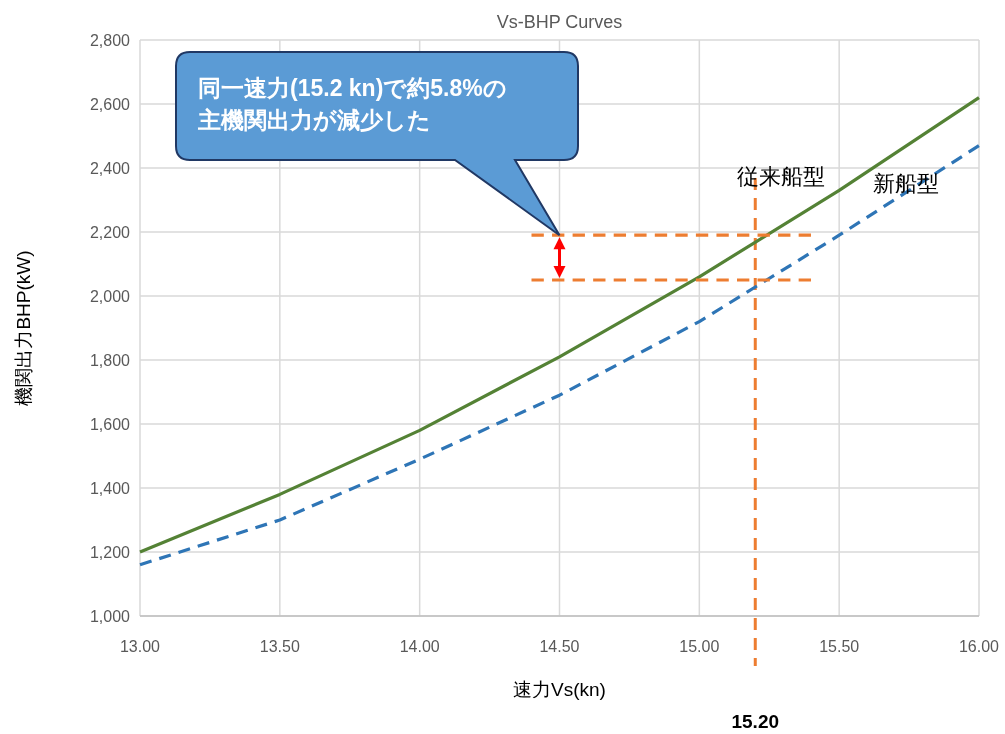 The image size is (1005, 734). Describe the element at coordinates (110, 552) in the screenshot. I see `y-tick-label: 1,200` at that location.